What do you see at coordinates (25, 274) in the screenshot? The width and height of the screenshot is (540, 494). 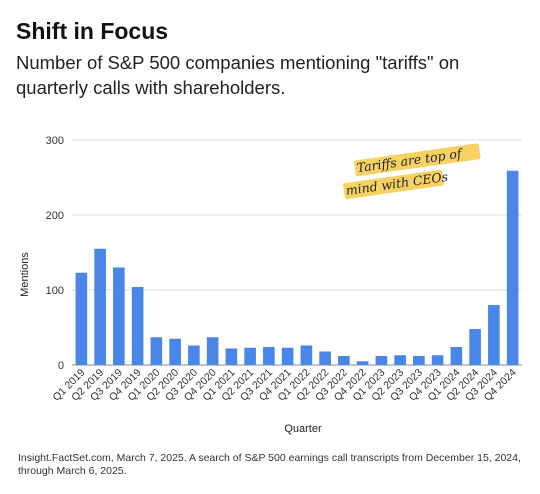 I see `y-axis-title: Mentions` at bounding box center [25, 274].